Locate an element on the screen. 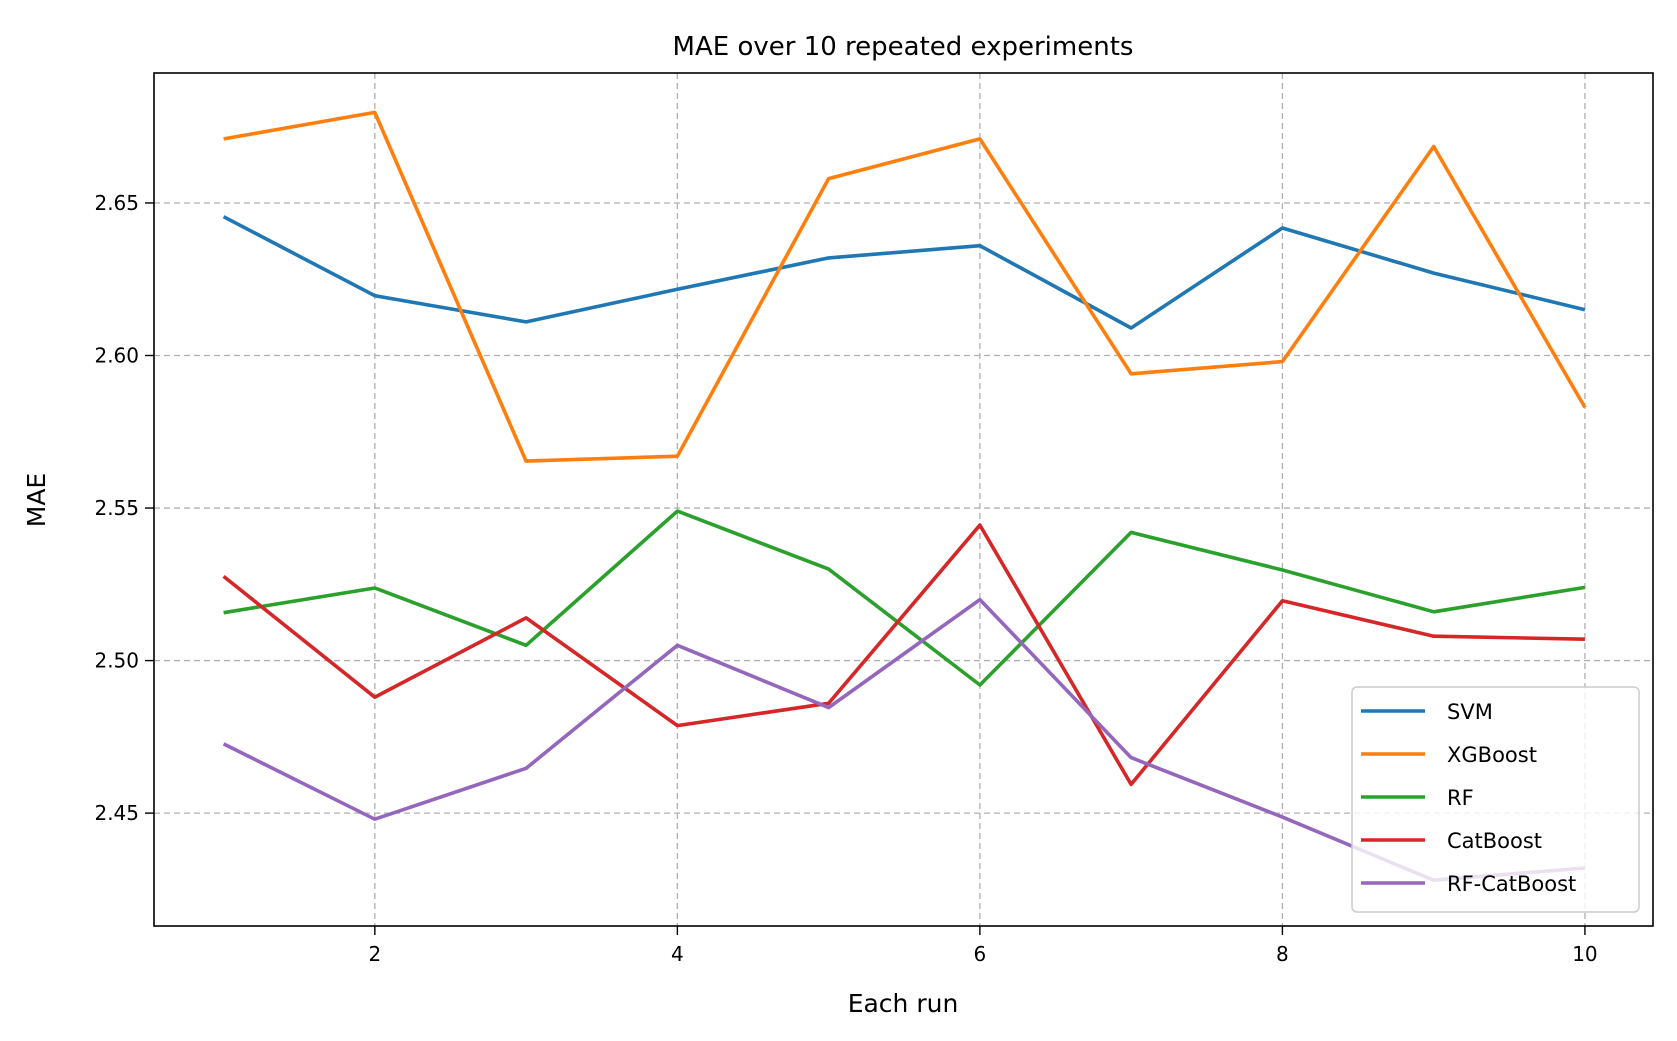 This screenshot has height=1041, width=1677. legend-label-xgboost: XGBoost is located at coordinates (1492, 755).